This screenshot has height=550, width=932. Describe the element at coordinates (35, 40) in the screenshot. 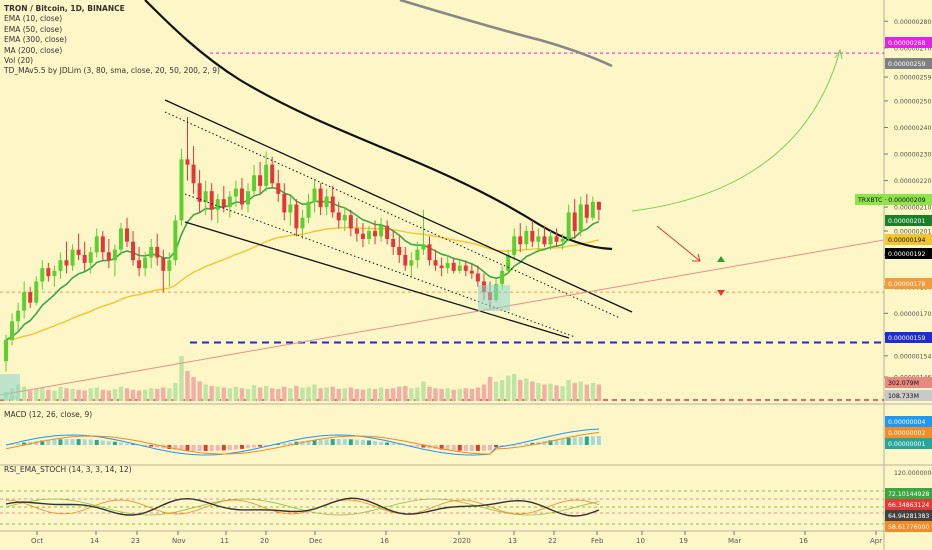

I see `legend-ema300: EMA (300, close)` at that location.